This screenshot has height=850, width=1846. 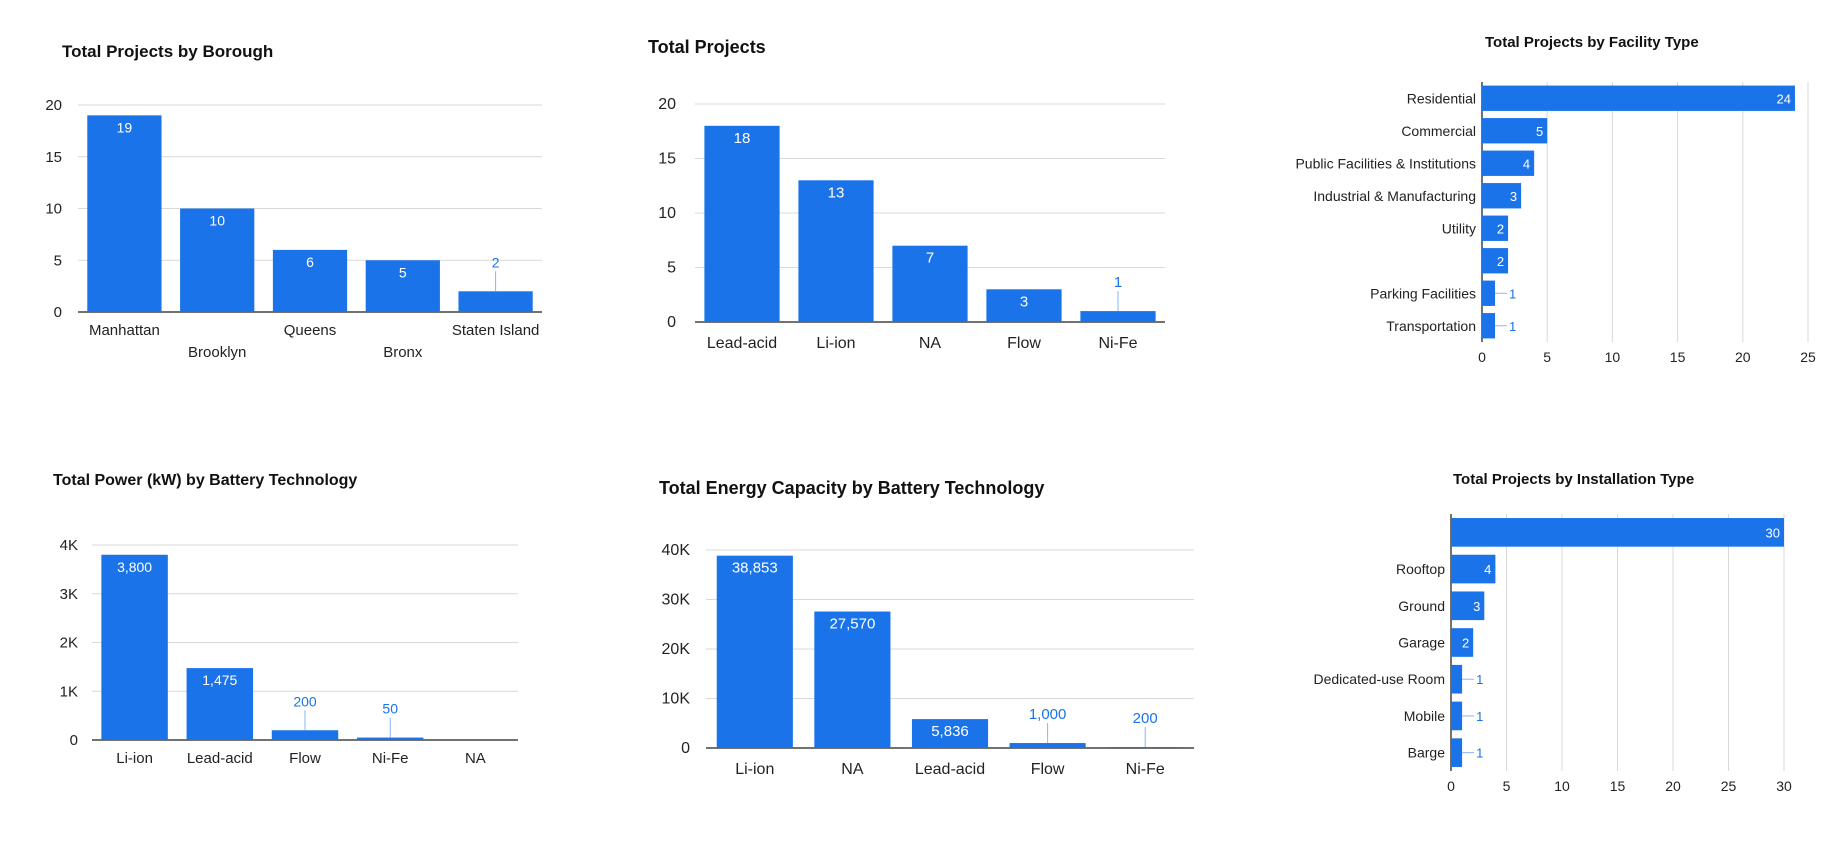 I want to click on y-category-label: Dedicated-use Room, so click(x=1379, y=679).